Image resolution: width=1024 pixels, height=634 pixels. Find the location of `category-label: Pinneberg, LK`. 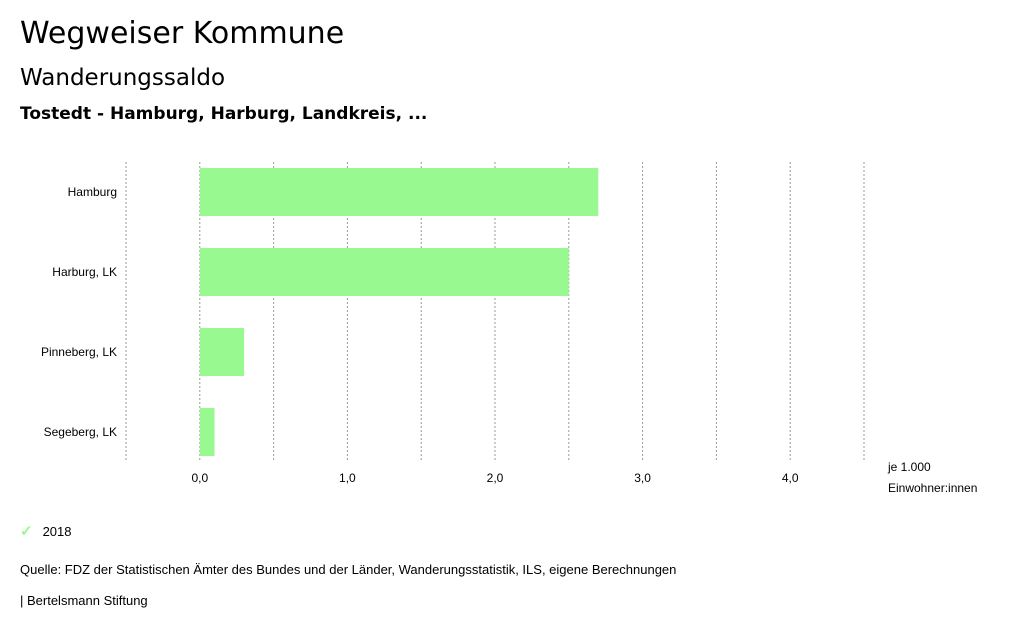

category-label: Pinneberg, LK is located at coordinates (79, 352).